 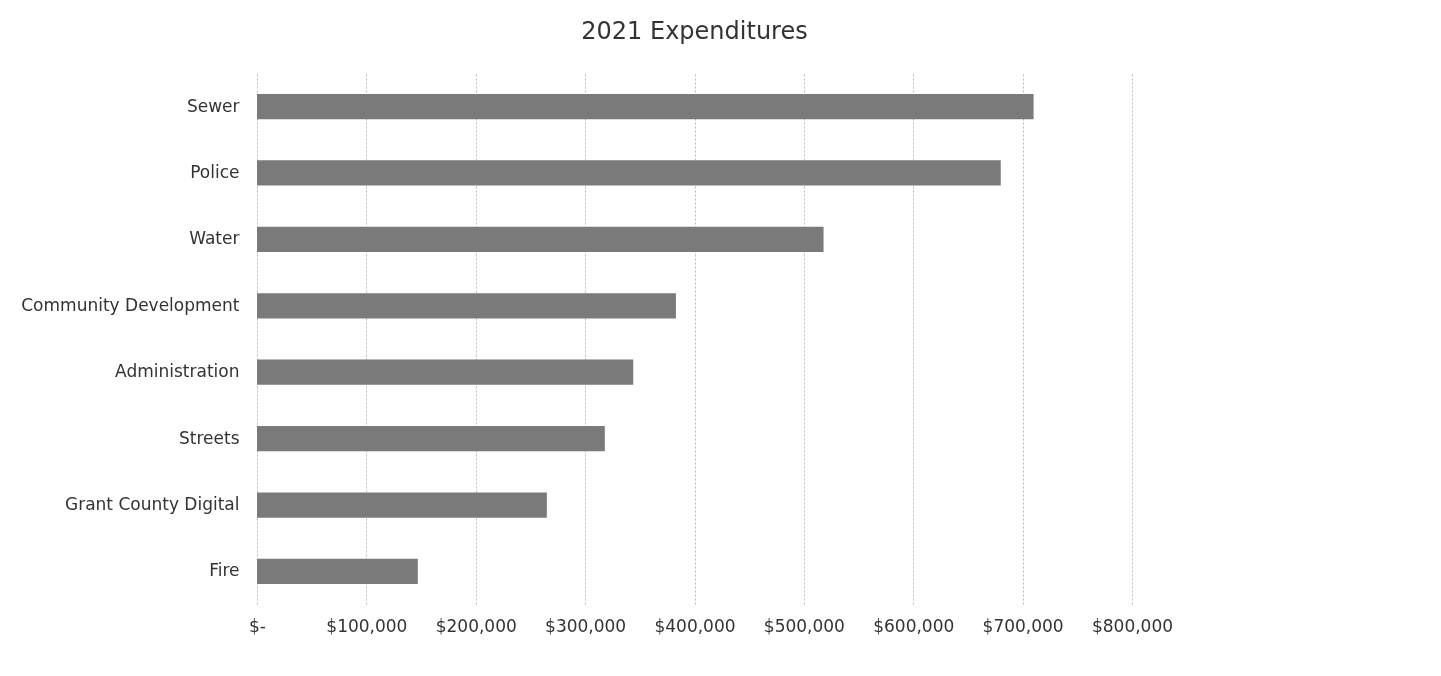 What do you see at coordinates (476, 625) in the screenshot?
I see `x-tick-label: $200,000` at bounding box center [476, 625].